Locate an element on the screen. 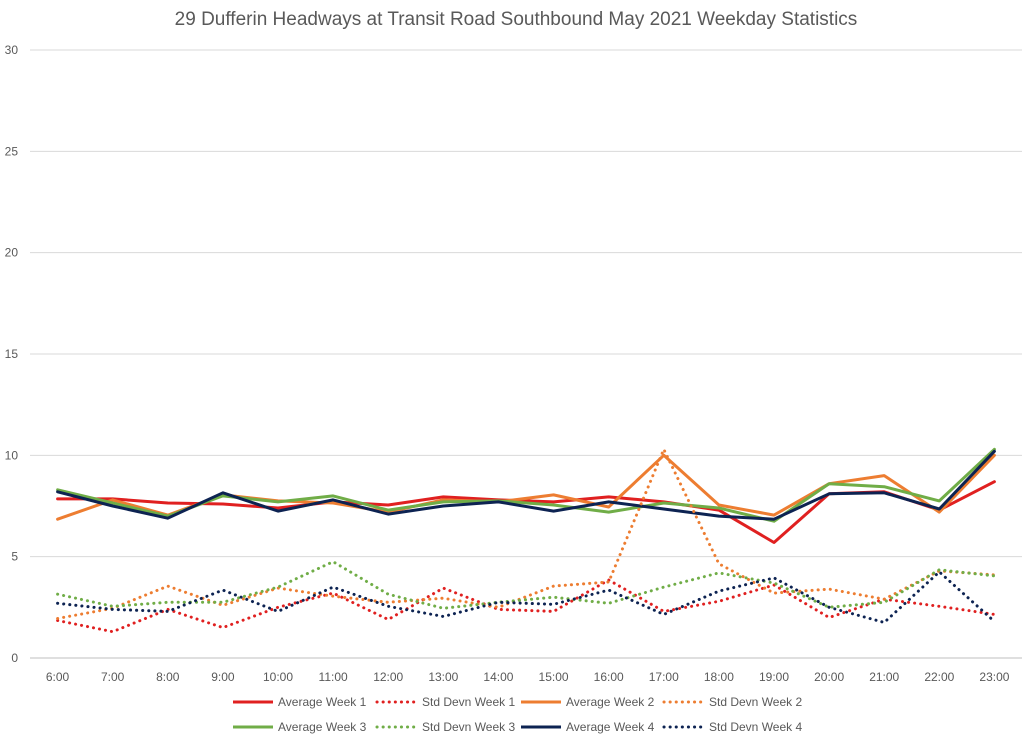  y-tick-label: 30 is located at coordinates (12, 50).